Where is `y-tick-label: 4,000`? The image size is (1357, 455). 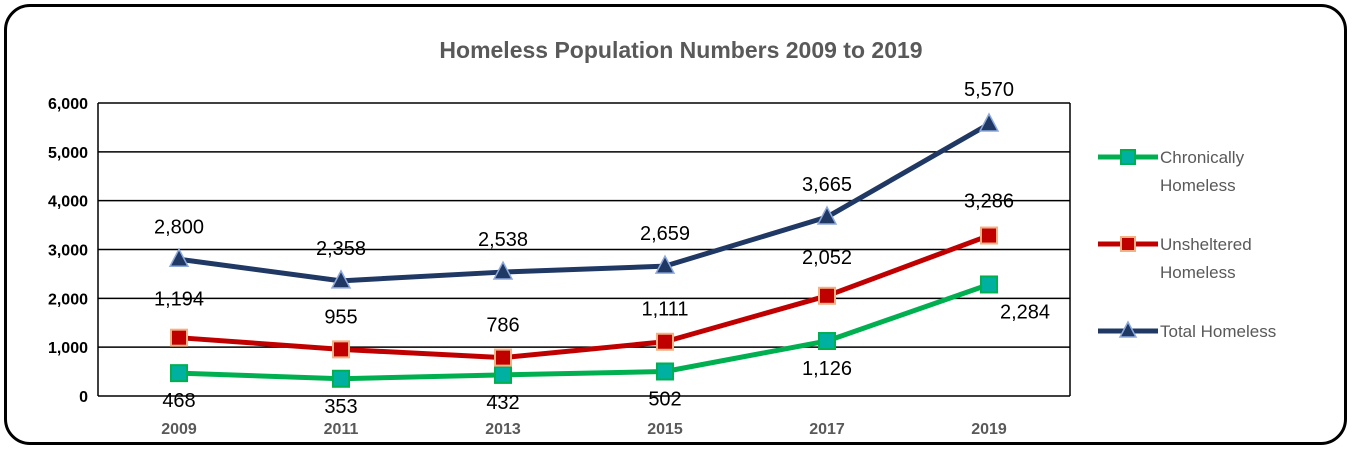
y-tick-label: 4,000 is located at coordinates (68, 202).